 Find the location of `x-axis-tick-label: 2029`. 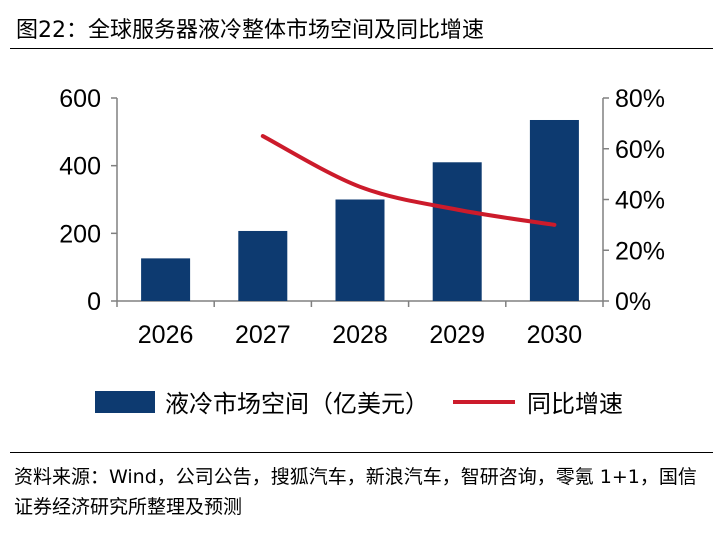

x-axis-tick-label: 2029 is located at coordinates (457, 335).